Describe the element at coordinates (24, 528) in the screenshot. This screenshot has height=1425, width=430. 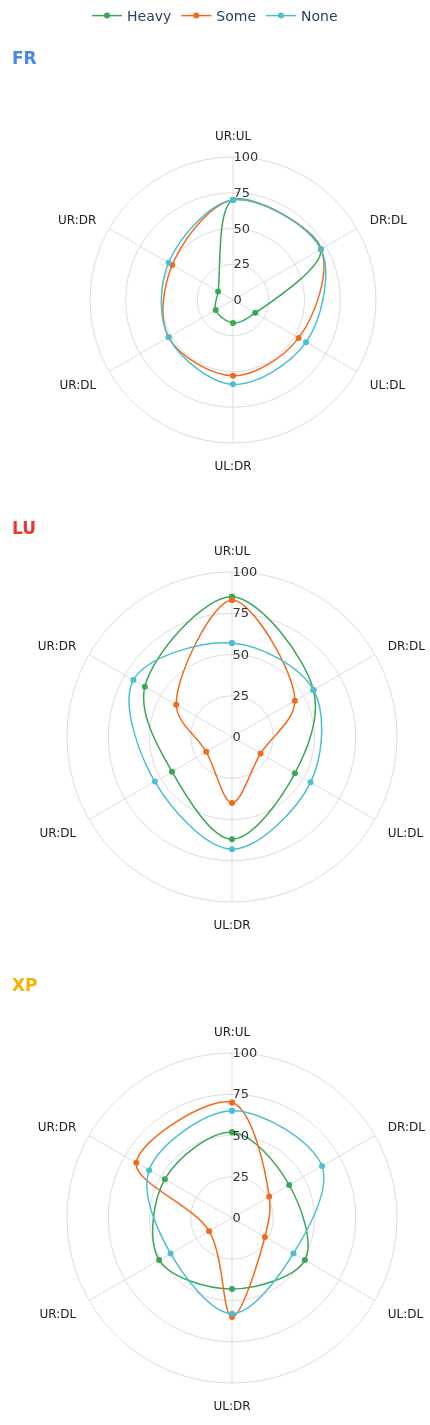
I see `chart-title: LU` at that location.